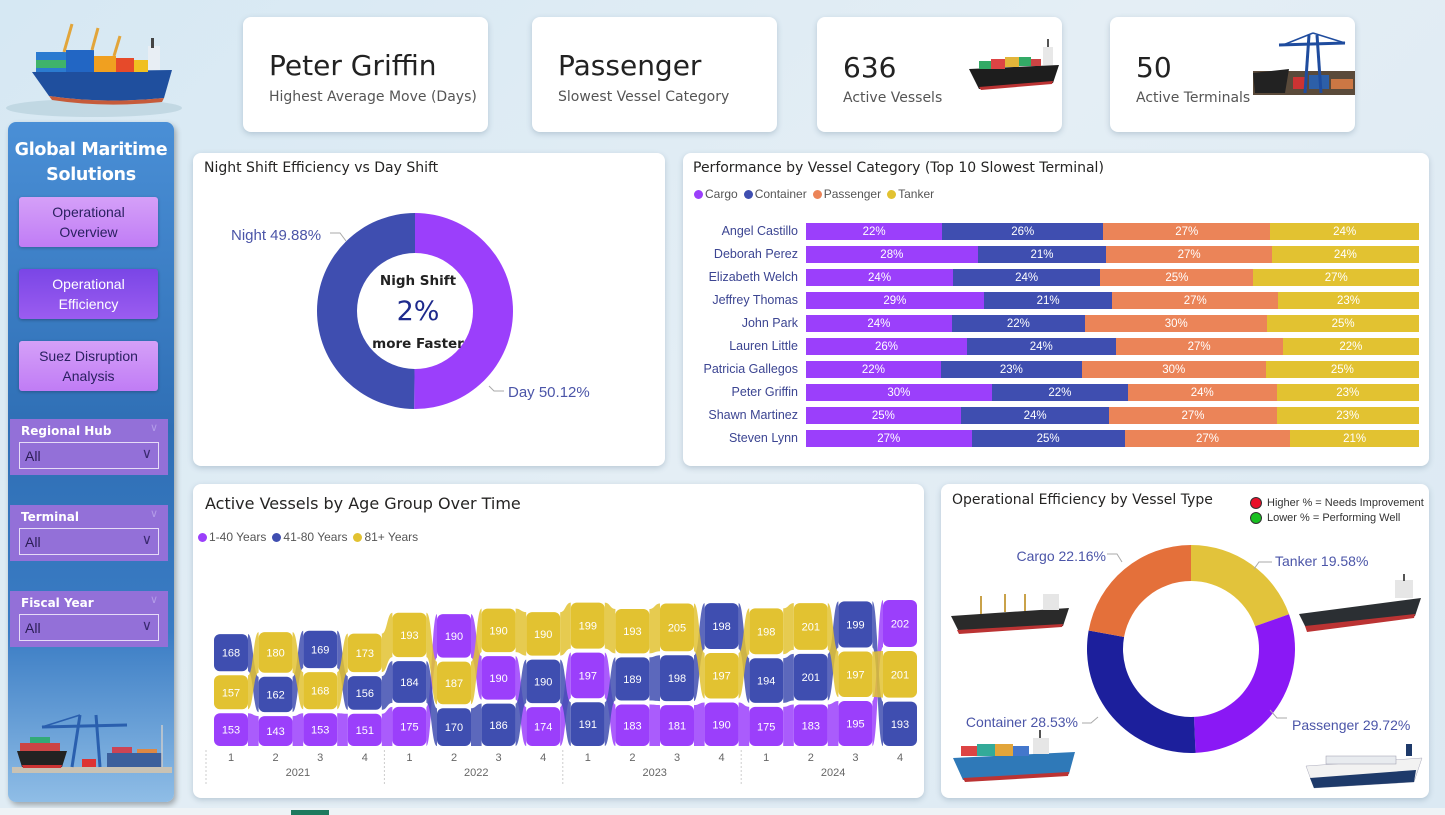  What do you see at coordinates (1202, 392) in the screenshot?
I see `bar-segment-passenger: 24%` at bounding box center [1202, 392].